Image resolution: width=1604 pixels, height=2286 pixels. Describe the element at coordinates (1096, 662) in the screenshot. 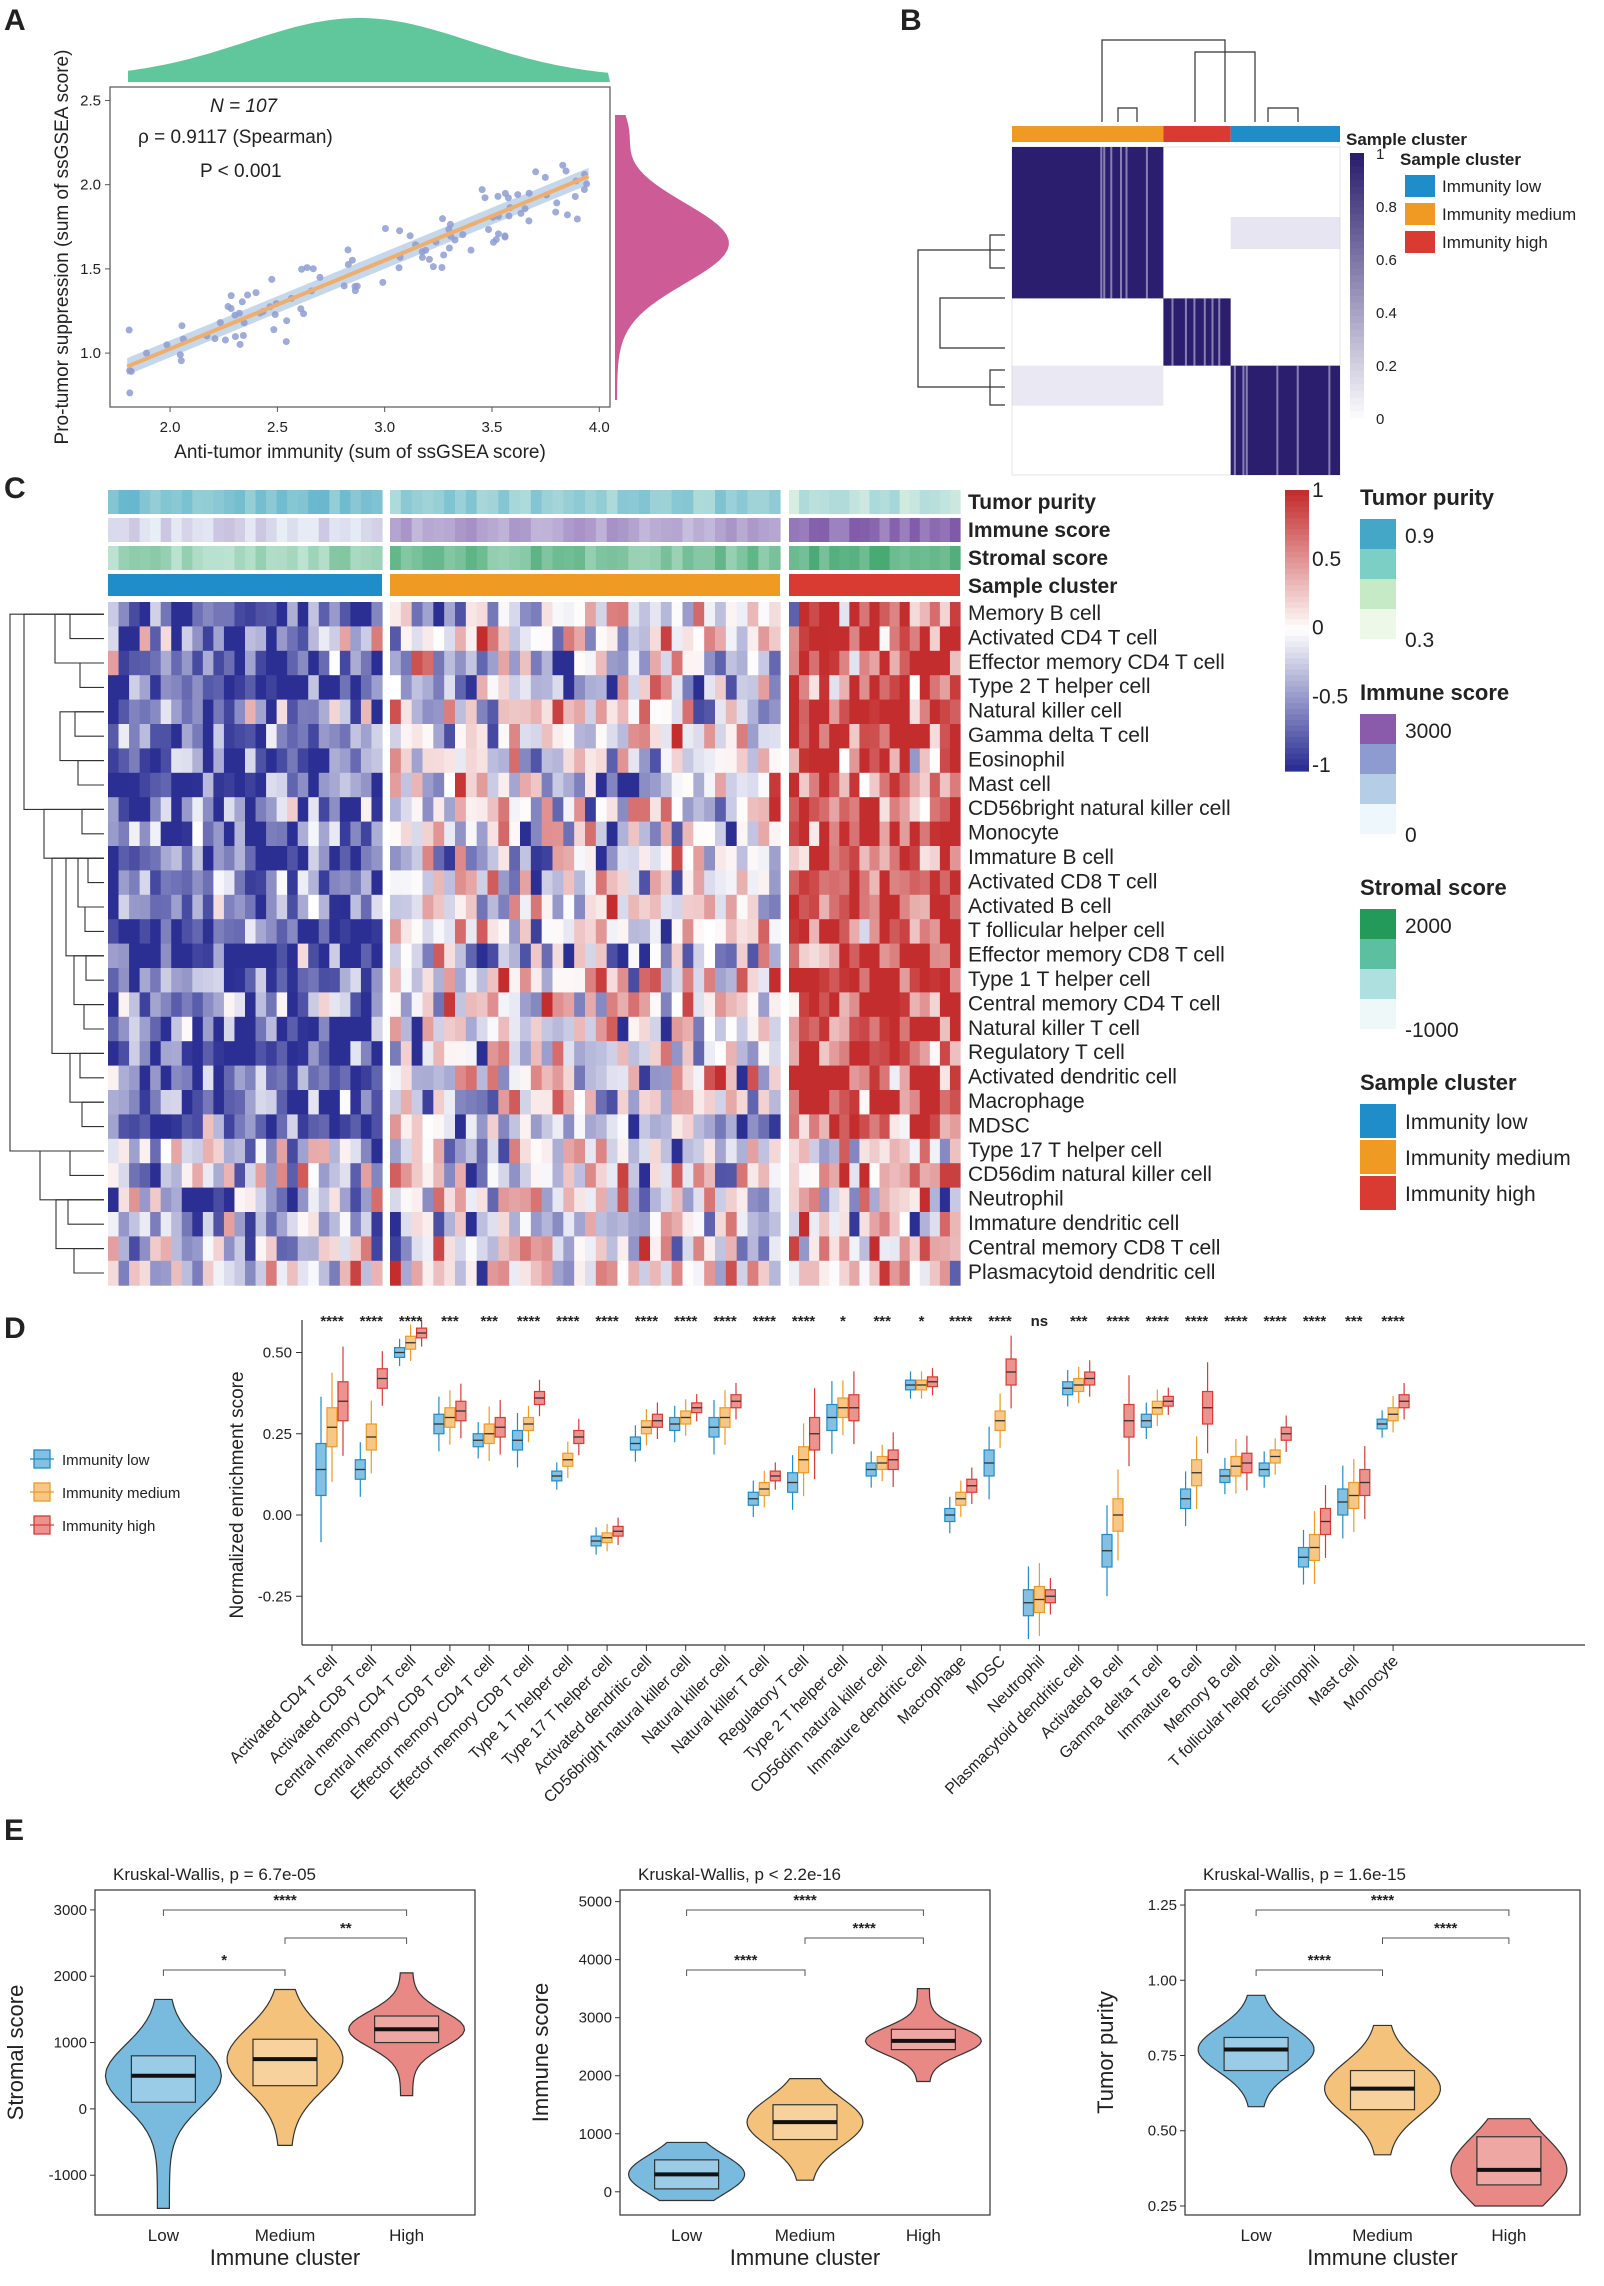

I see `row-label: Effector memory CD4 T cell` at that location.